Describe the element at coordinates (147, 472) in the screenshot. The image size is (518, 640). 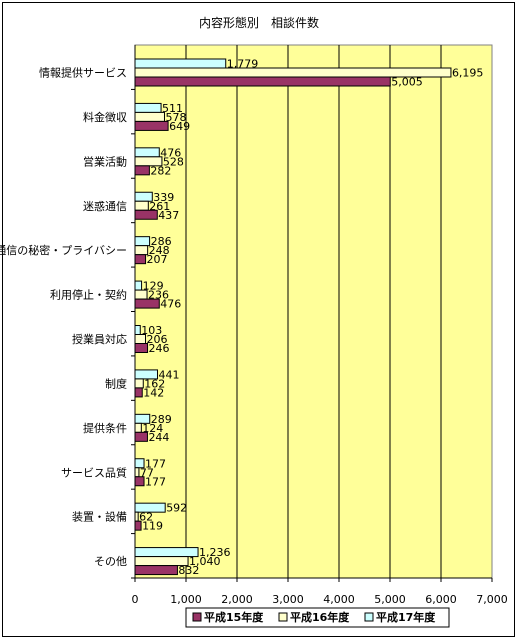
I see `data-label: 77` at that location.